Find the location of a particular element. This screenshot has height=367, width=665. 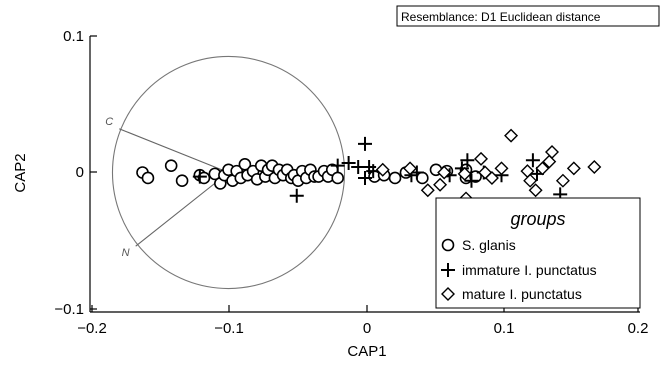

x-tick-label: 0.1 is located at coordinates (504, 328).